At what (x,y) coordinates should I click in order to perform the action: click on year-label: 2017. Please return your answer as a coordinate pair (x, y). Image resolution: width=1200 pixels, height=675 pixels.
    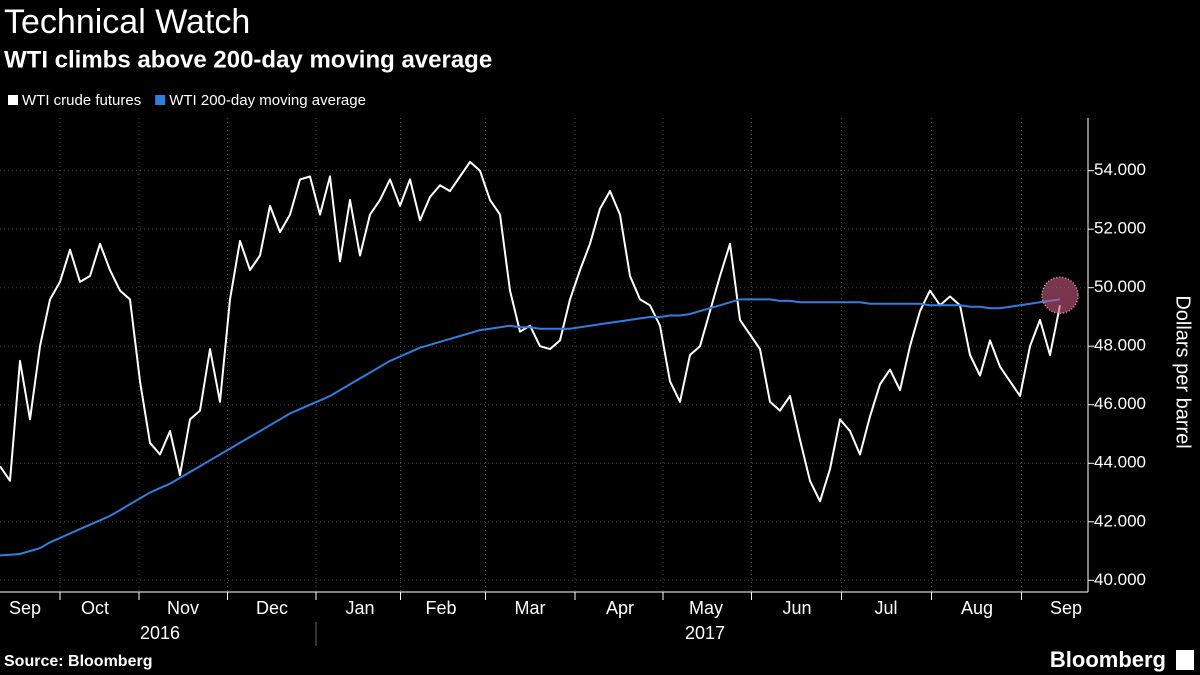
    Looking at the image, I should click on (705, 633).